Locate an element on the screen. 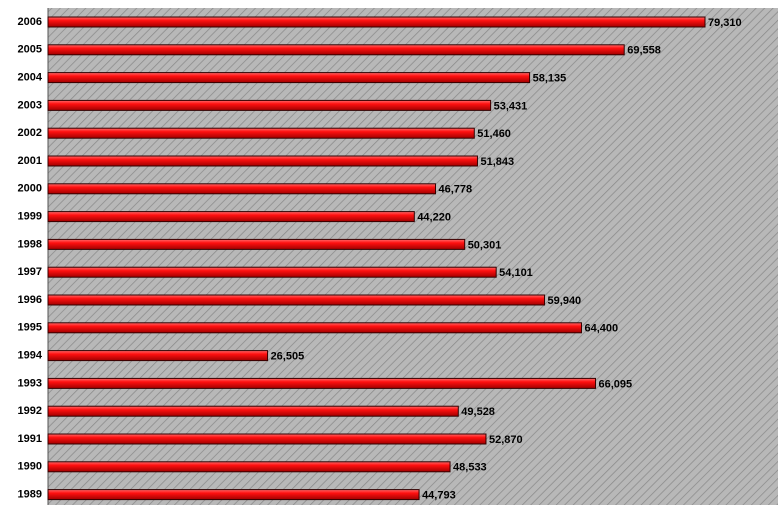  data-label: 51,460 is located at coordinates (494, 134).